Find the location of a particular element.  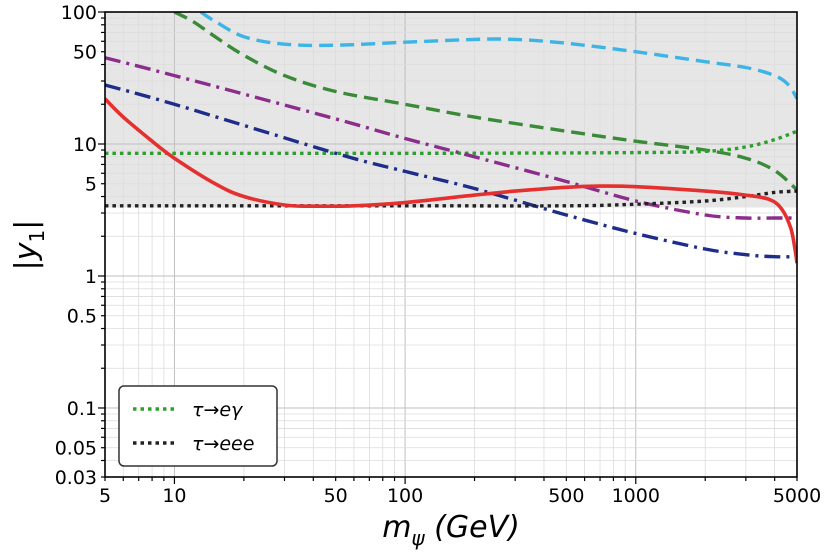

legend-label-tau-eee: τ→eee is located at coordinates (223, 444).